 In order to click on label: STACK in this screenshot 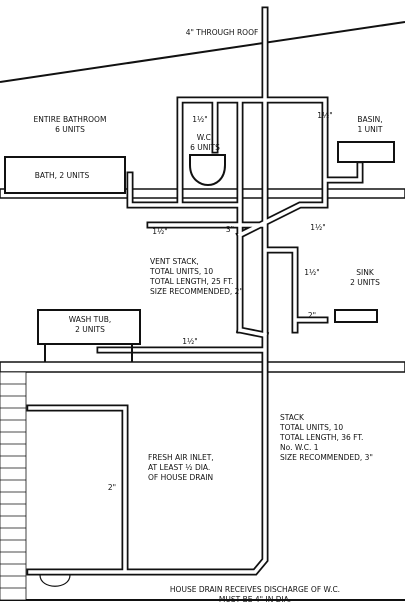, I will do `click(292, 417)`.